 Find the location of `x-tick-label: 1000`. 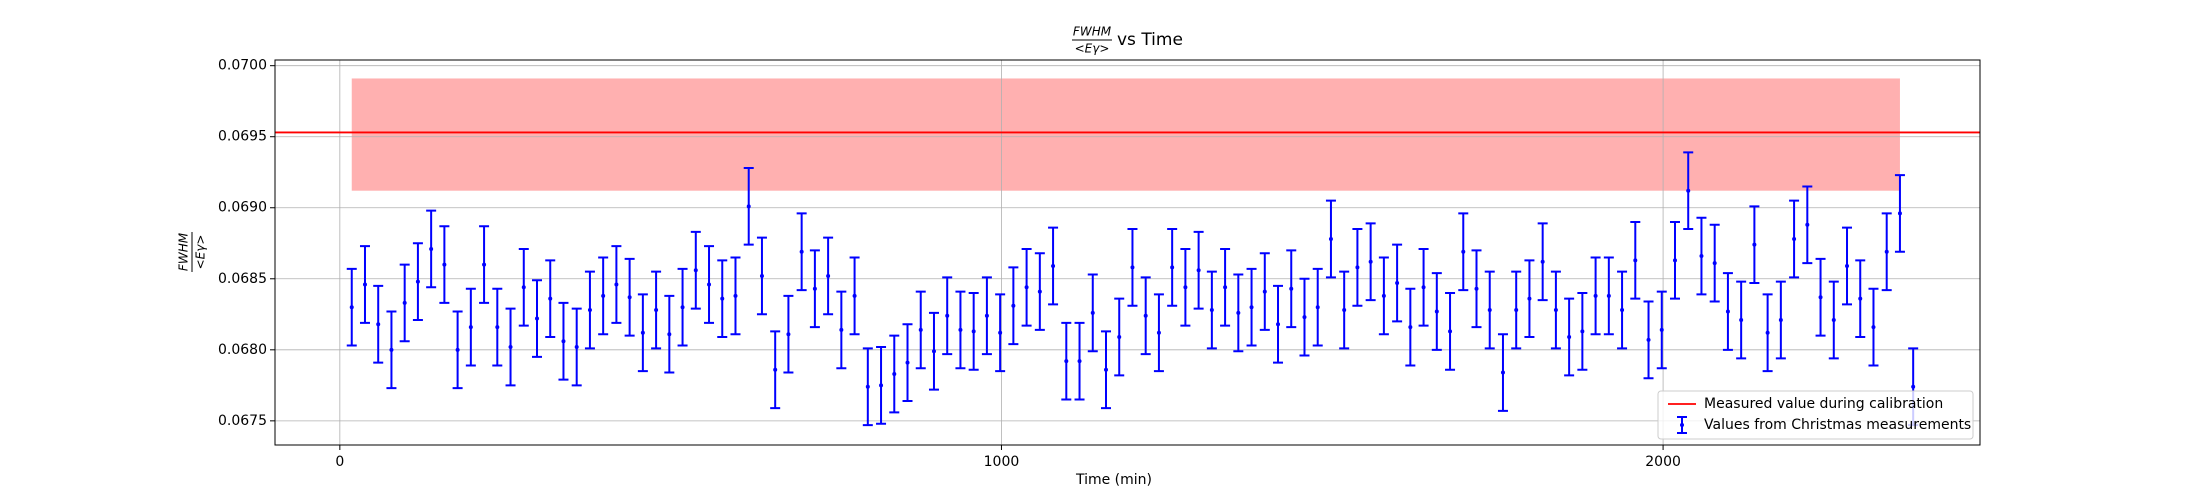

x-tick-label: 1000 is located at coordinates (1002, 462).